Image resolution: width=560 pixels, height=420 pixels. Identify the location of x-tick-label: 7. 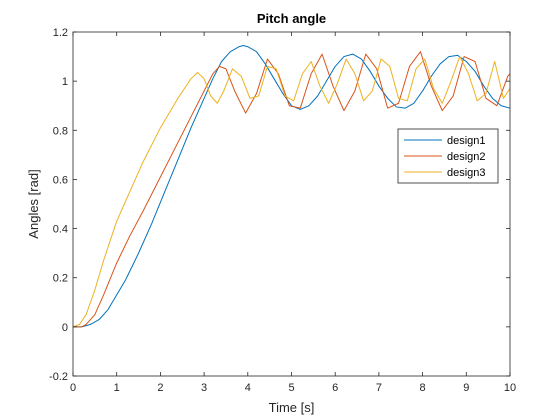
(379, 388).